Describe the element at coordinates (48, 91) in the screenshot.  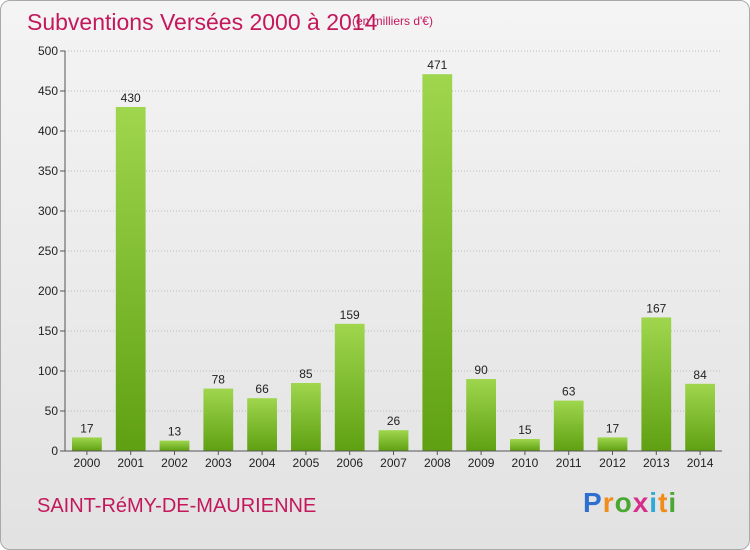
I see `y-tick-label: 450` at that location.